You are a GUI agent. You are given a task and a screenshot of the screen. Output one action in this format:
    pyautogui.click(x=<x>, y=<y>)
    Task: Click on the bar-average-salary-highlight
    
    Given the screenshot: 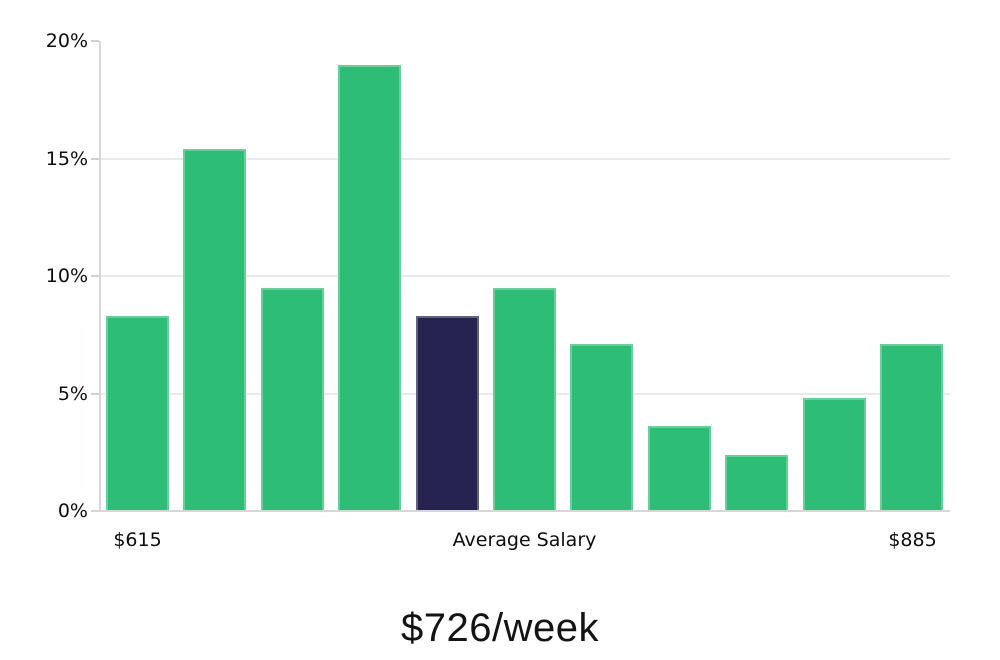 What is the action you would take?
    pyautogui.click(x=447, y=413)
    